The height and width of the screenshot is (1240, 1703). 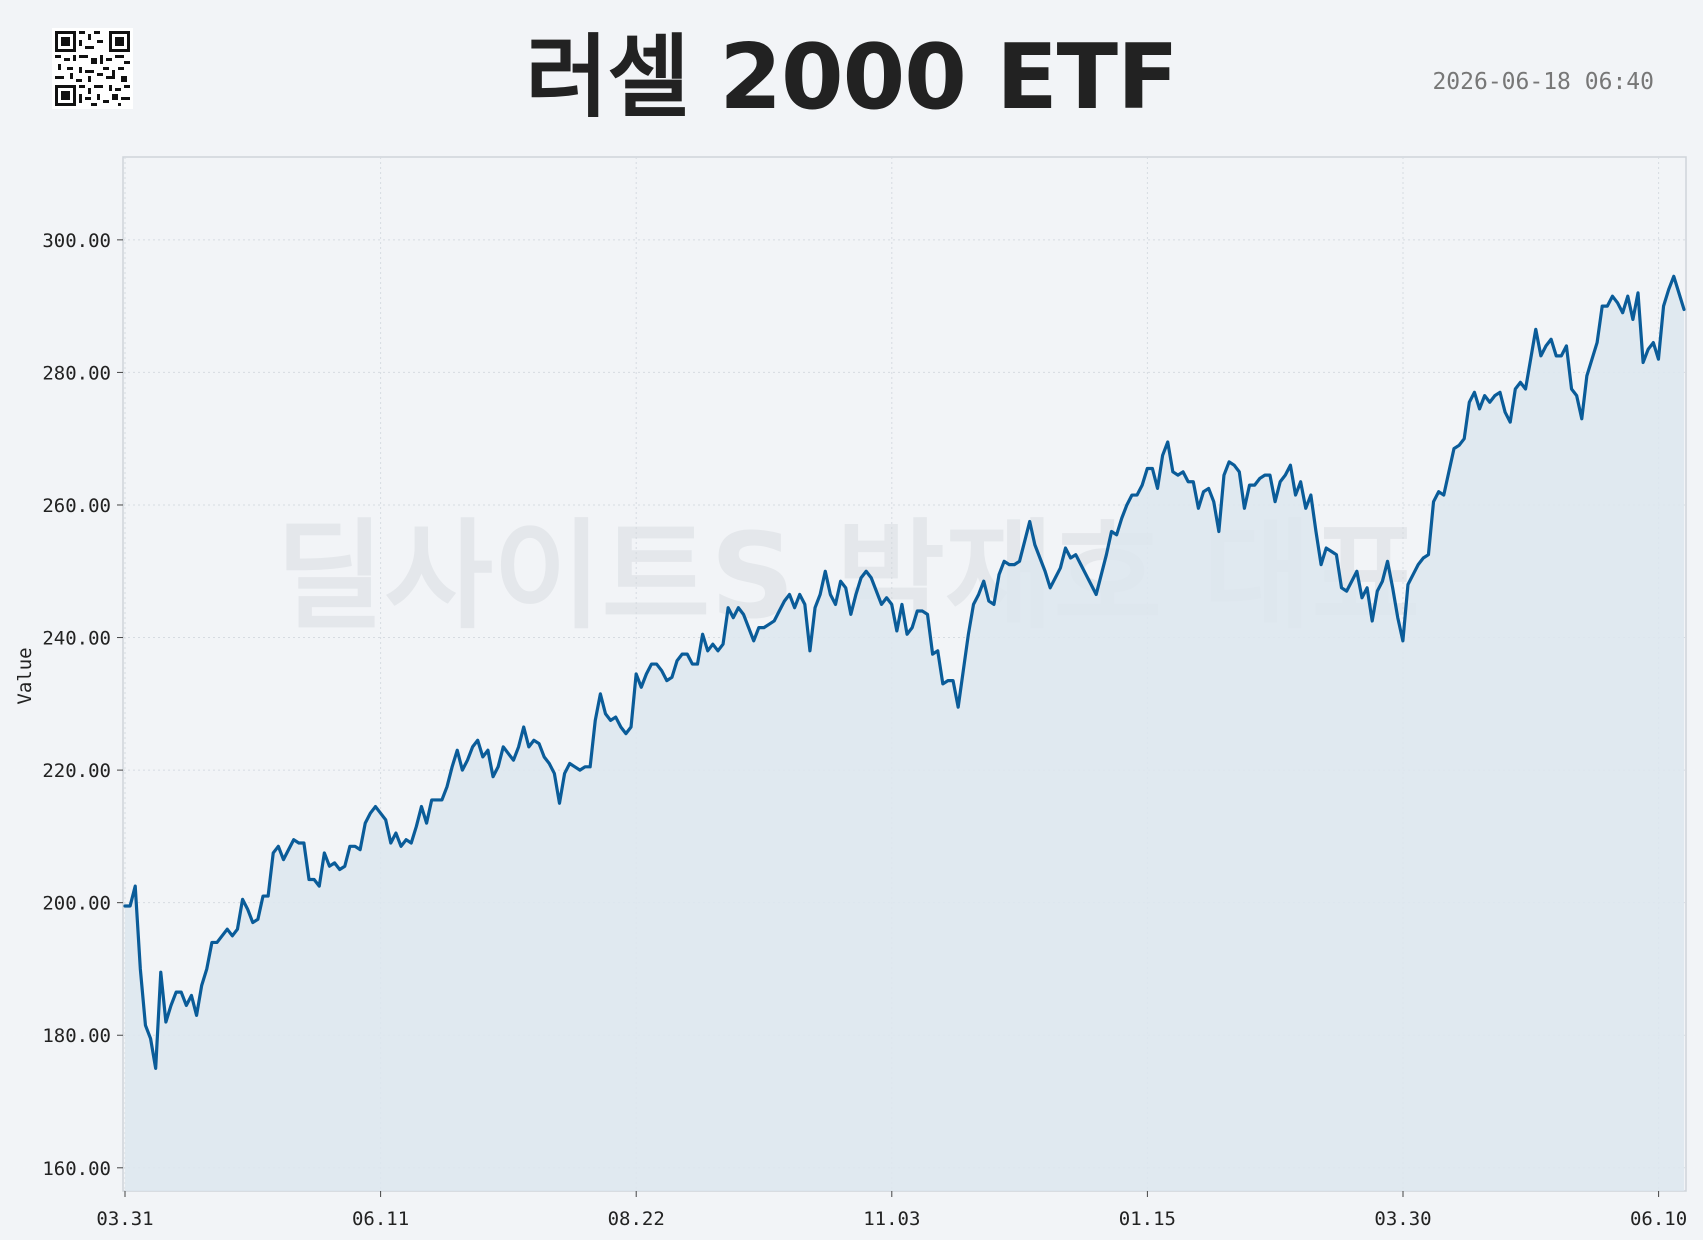 What do you see at coordinates (1658, 1219) in the screenshot?
I see `x-tick-label: 06.10` at bounding box center [1658, 1219].